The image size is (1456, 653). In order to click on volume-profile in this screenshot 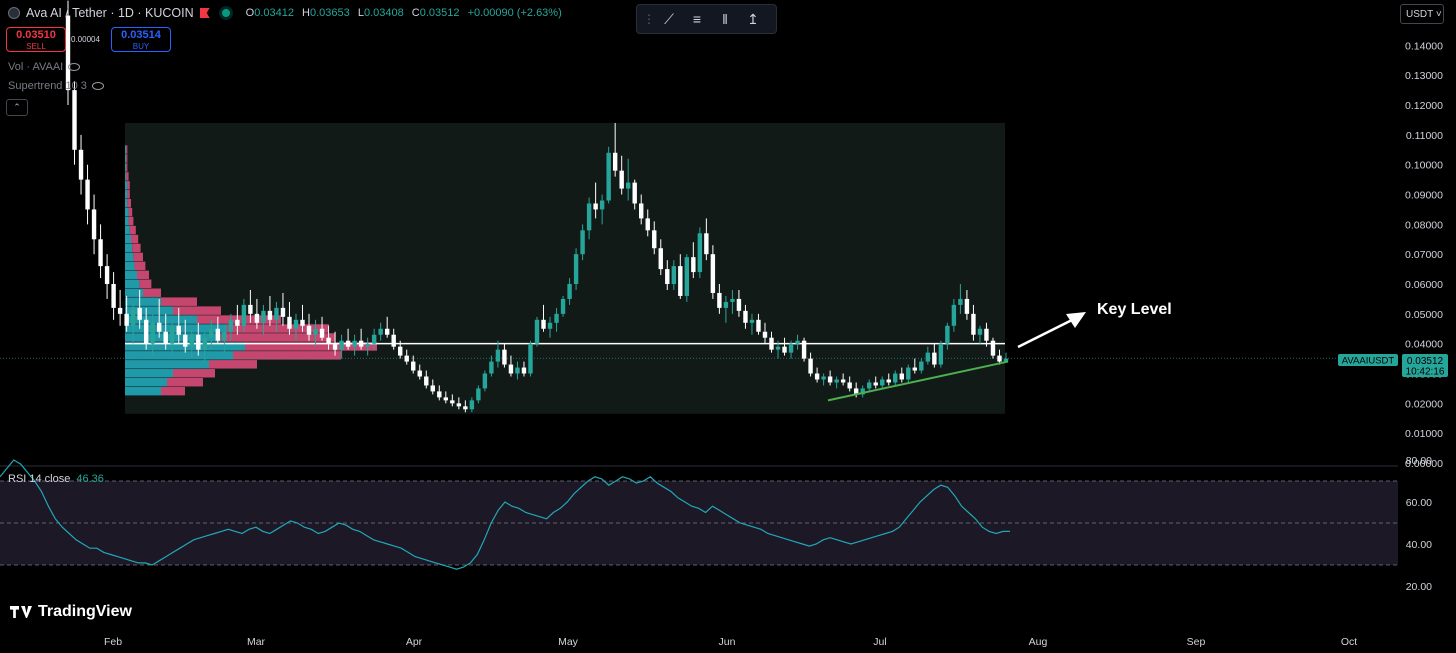, I will do `click(251, 270)`.